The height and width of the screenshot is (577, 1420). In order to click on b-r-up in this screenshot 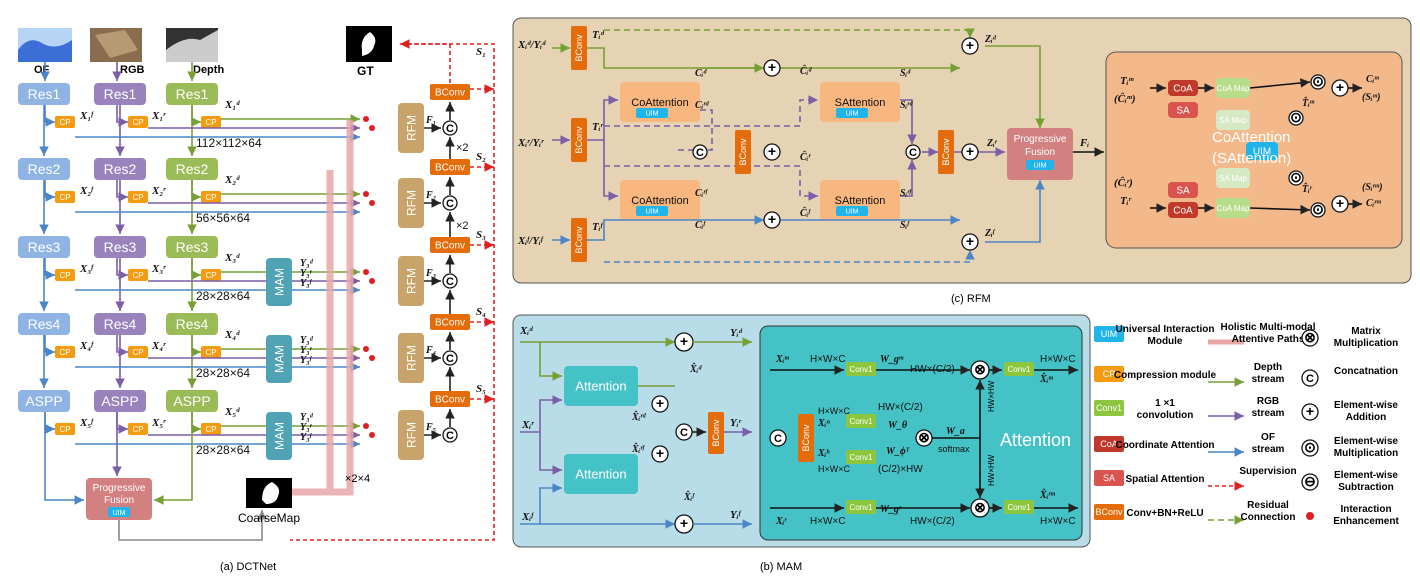, I will do `click(541, 414)`.